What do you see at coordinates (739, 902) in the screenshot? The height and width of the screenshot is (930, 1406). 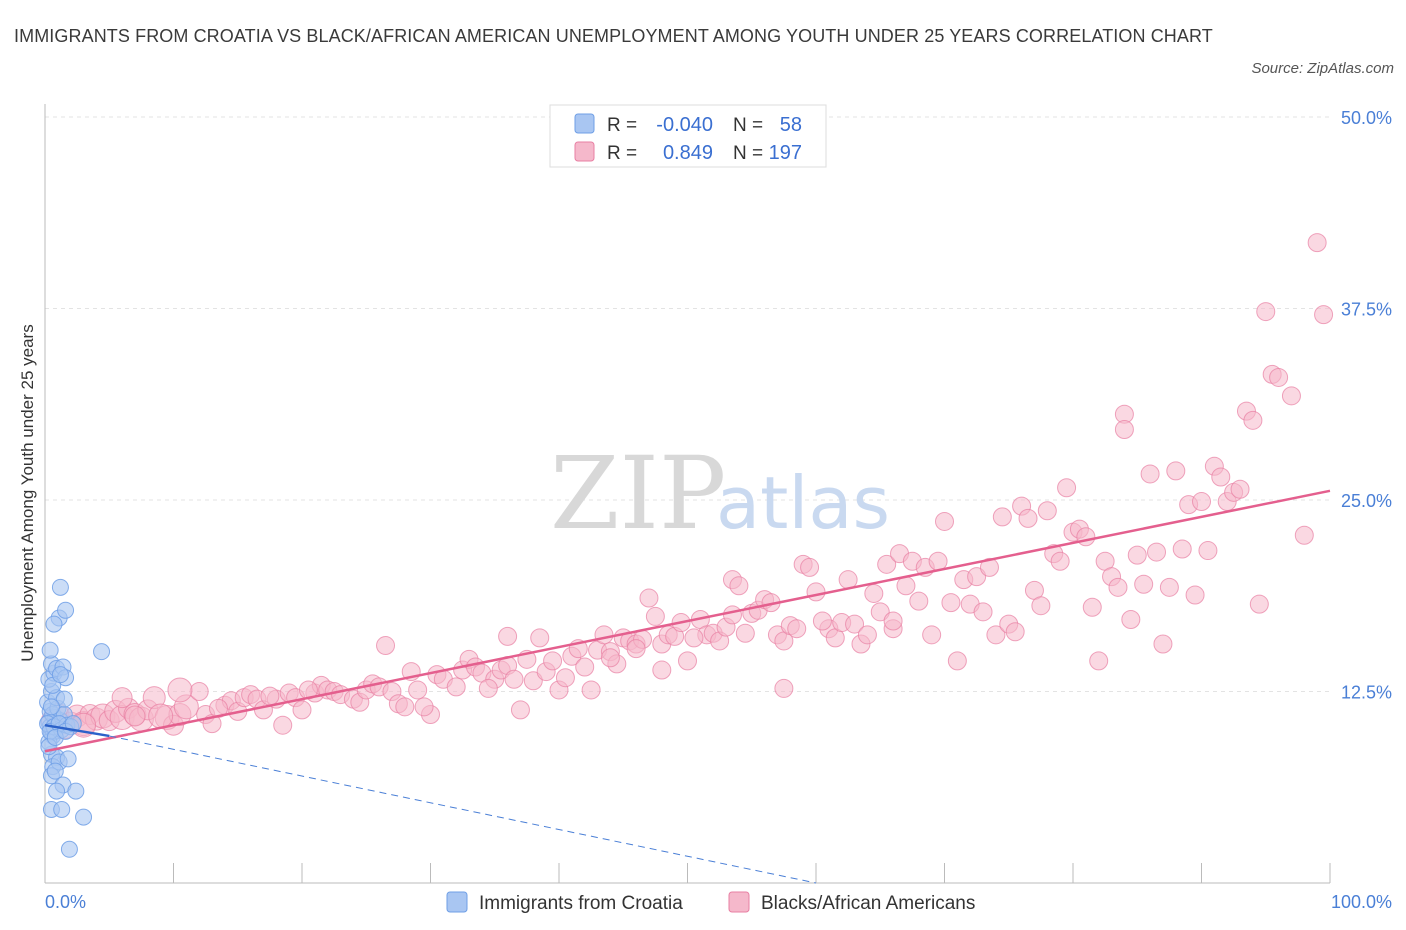 I see `bottom-legend-swatch-blacks` at bounding box center [739, 902].